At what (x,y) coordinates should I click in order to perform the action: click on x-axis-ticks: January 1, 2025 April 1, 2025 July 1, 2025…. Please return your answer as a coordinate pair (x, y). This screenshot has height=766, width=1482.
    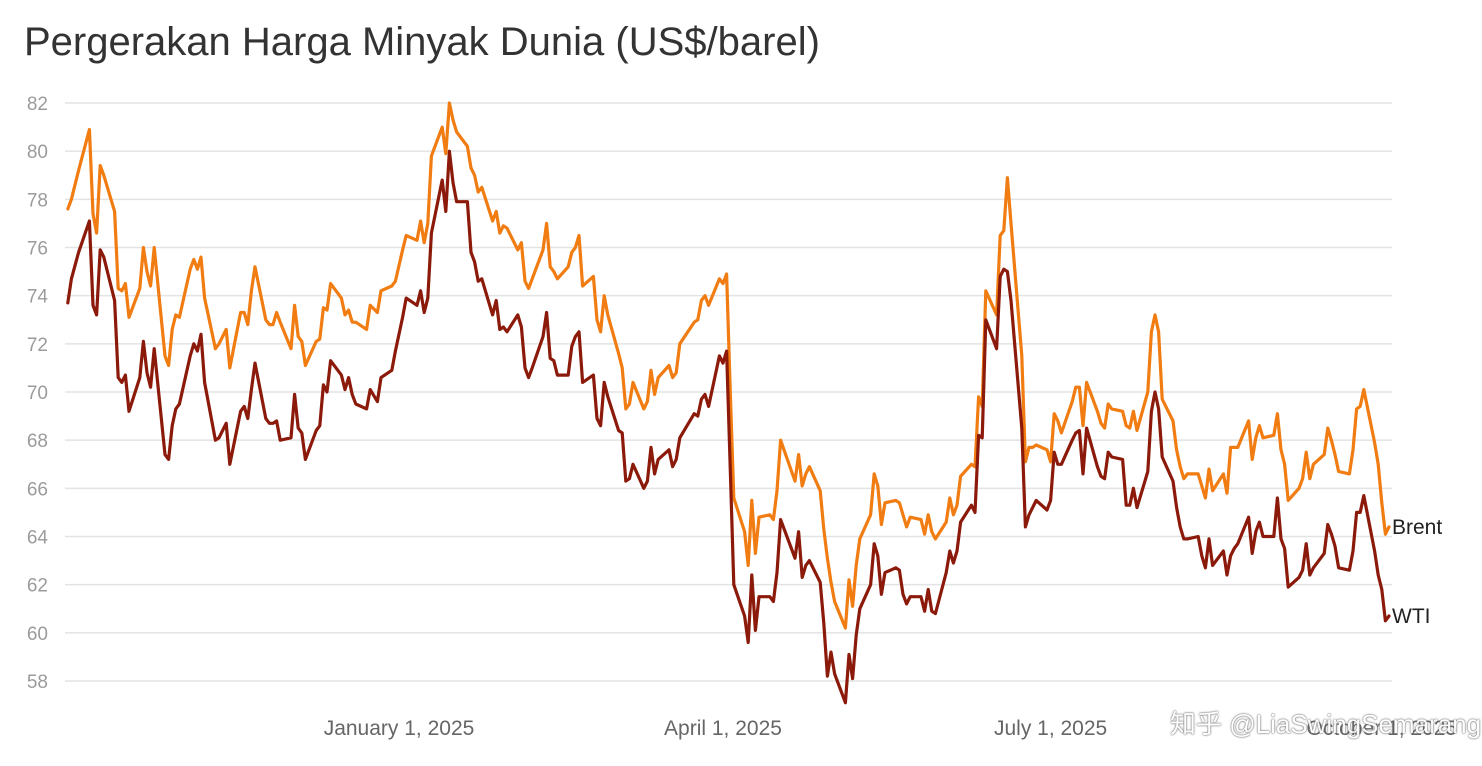
    Looking at the image, I should click on (890, 728).